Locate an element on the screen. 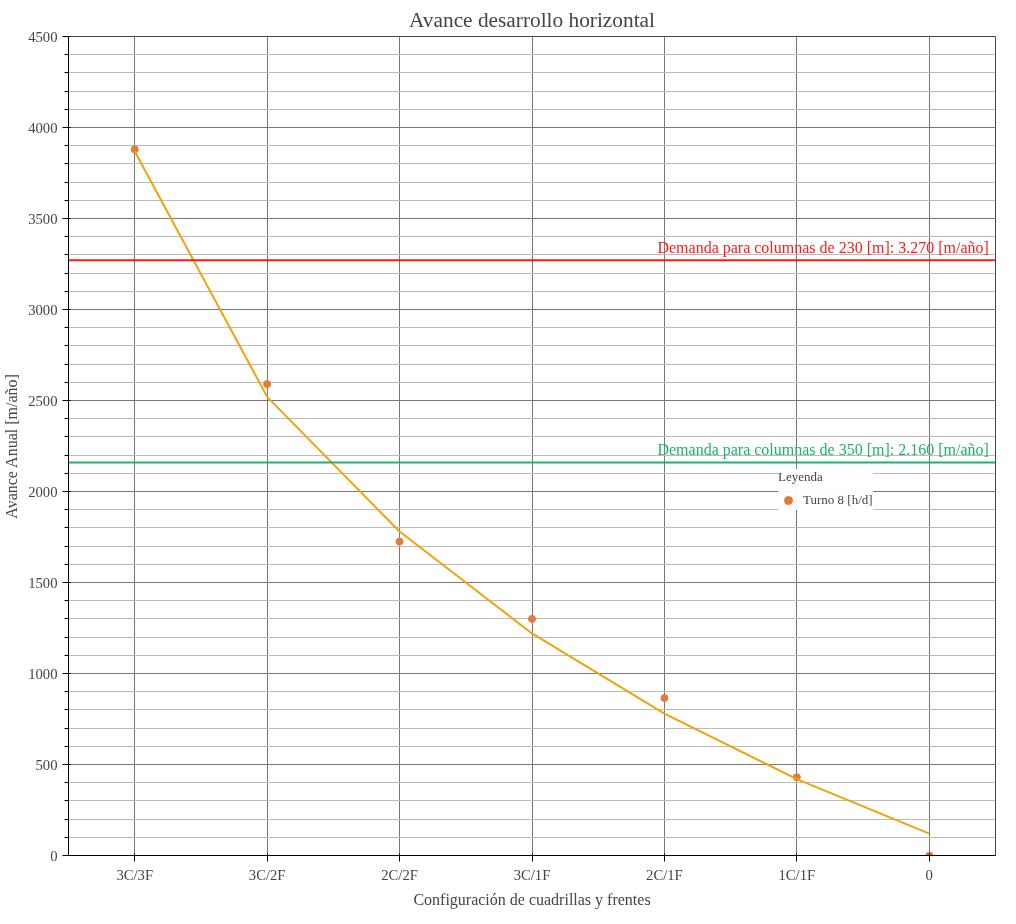 The width and height of the screenshot is (1016, 924). y-tick-label: 3000 is located at coordinates (43, 309).